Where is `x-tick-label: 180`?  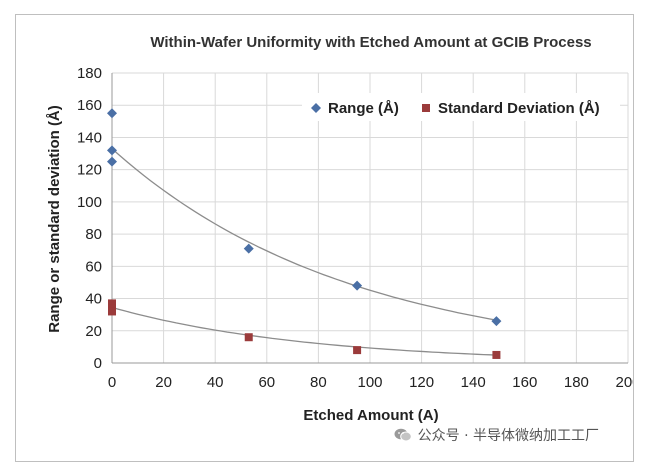
x-tick-label: 180 is located at coordinates (576, 382).